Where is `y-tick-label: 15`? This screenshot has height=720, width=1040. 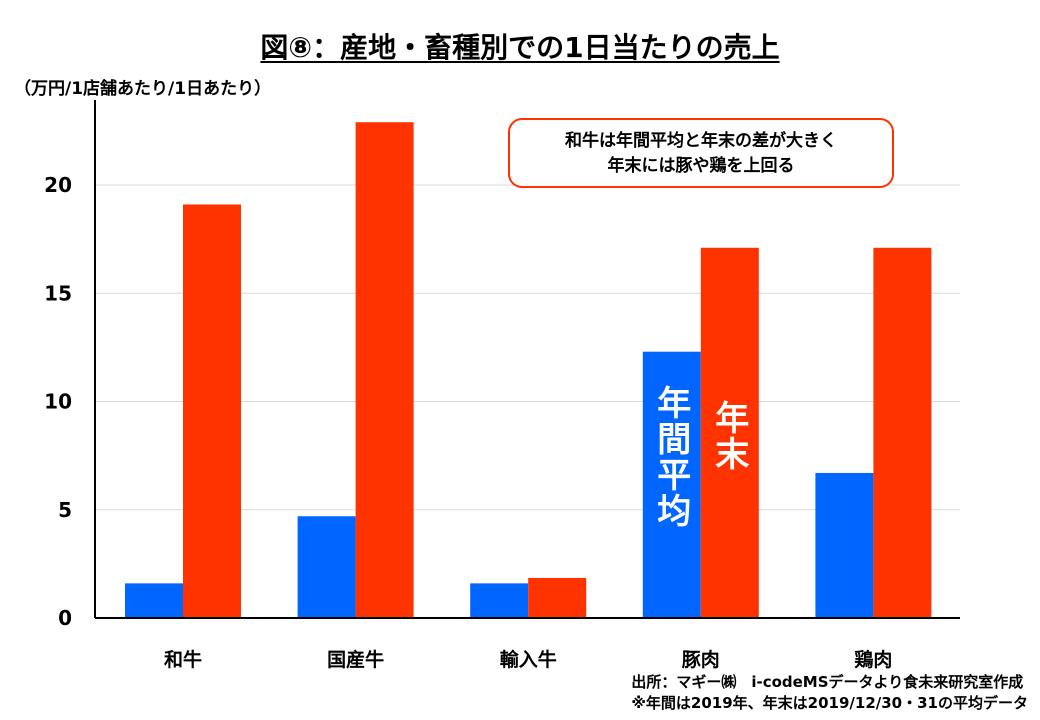
y-tick-label: 15 is located at coordinates (58, 293).